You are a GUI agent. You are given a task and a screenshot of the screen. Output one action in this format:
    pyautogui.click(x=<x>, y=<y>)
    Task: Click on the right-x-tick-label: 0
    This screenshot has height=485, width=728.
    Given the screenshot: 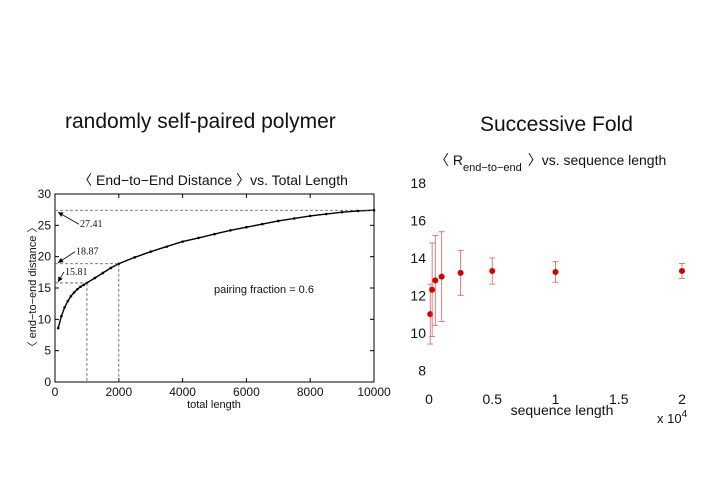 What is the action you would take?
    pyautogui.click(x=429, y=399)
    